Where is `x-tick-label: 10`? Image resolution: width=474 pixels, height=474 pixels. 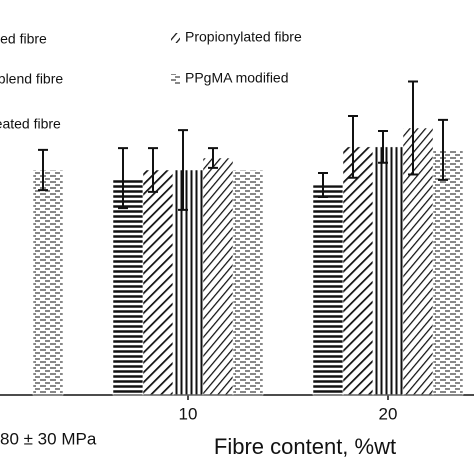 x-tick-label: 10 is located at coordinates (188, 413).